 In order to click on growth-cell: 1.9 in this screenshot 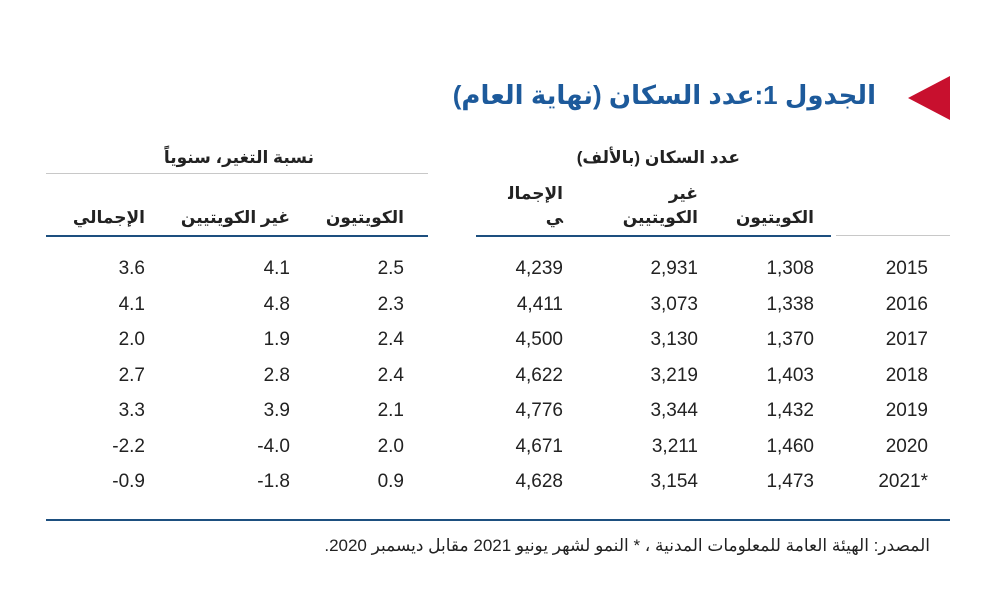, I will do `click(276, 339)`.